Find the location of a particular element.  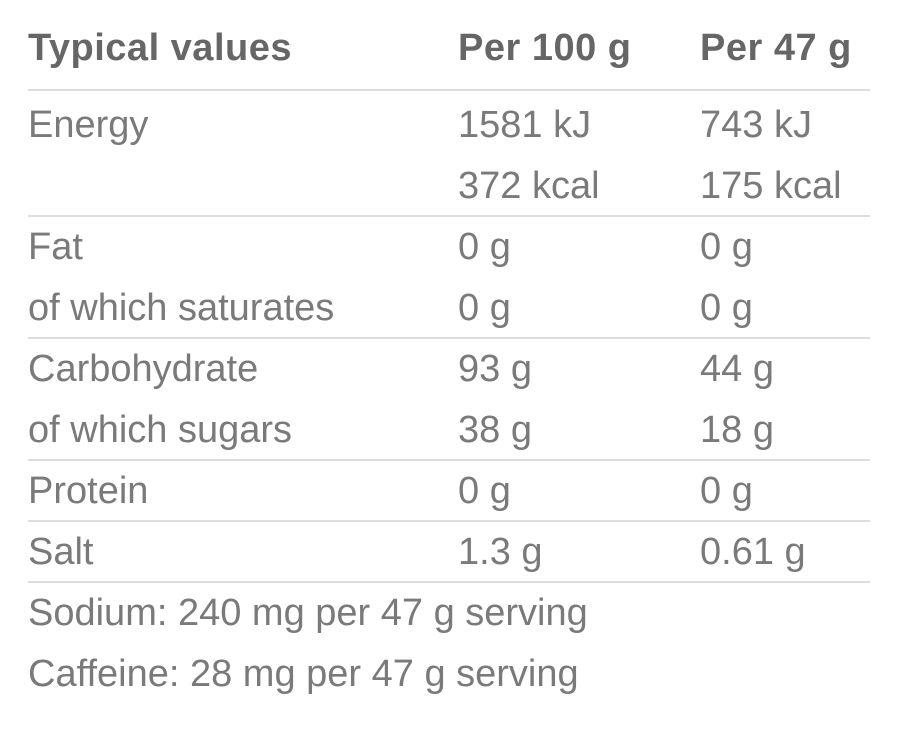

footnote: Caffeine: 28 mg per 47 g serving is located at coordinates (303, 674).